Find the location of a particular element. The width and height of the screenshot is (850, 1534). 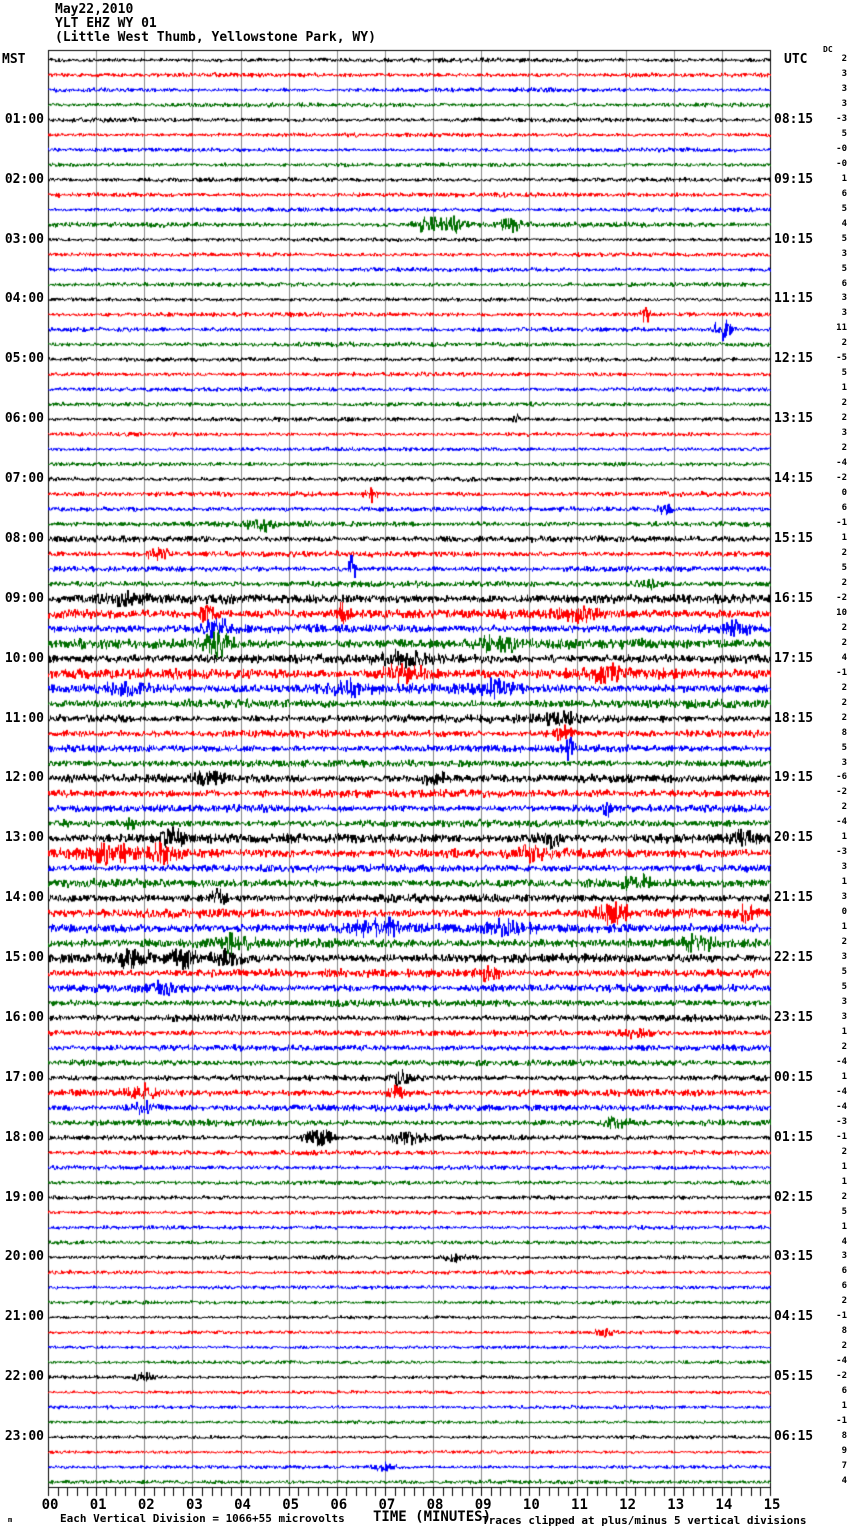

x-tick-label: 15 is located at coordinates (772, 1505).